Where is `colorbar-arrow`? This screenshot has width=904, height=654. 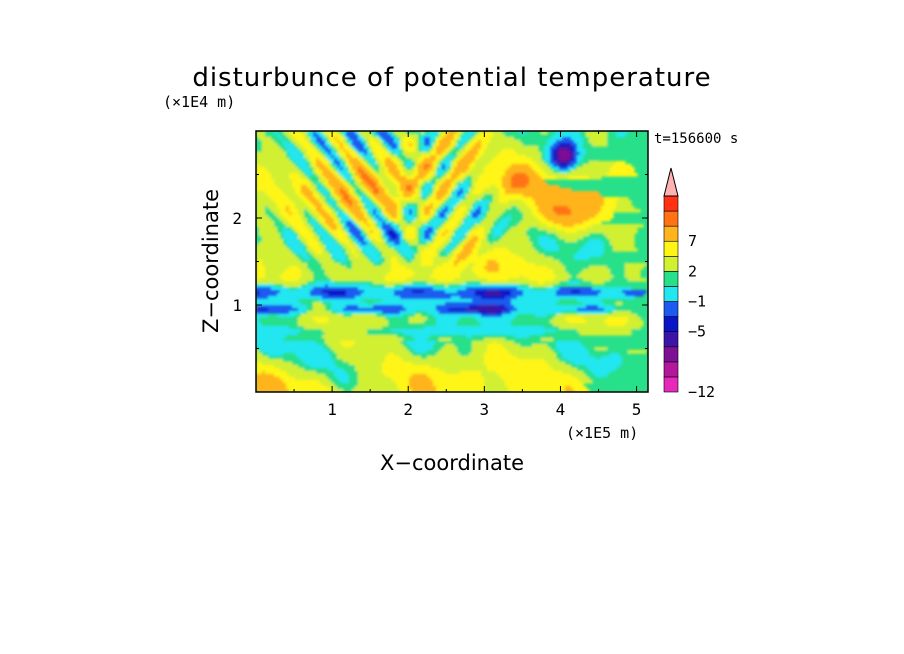
colorbar-arrow is located at coordinates (671, 182).